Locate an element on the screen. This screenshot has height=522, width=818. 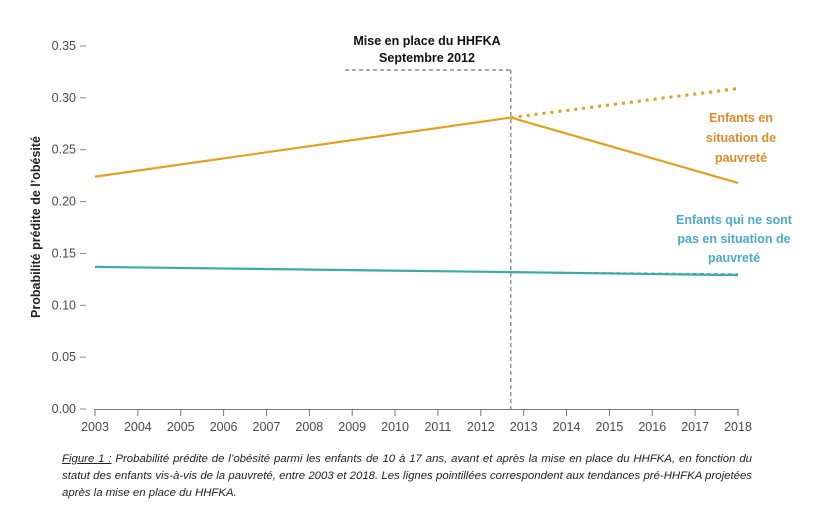
x-tick-label: 2018 is located at coordinates (738, 427).